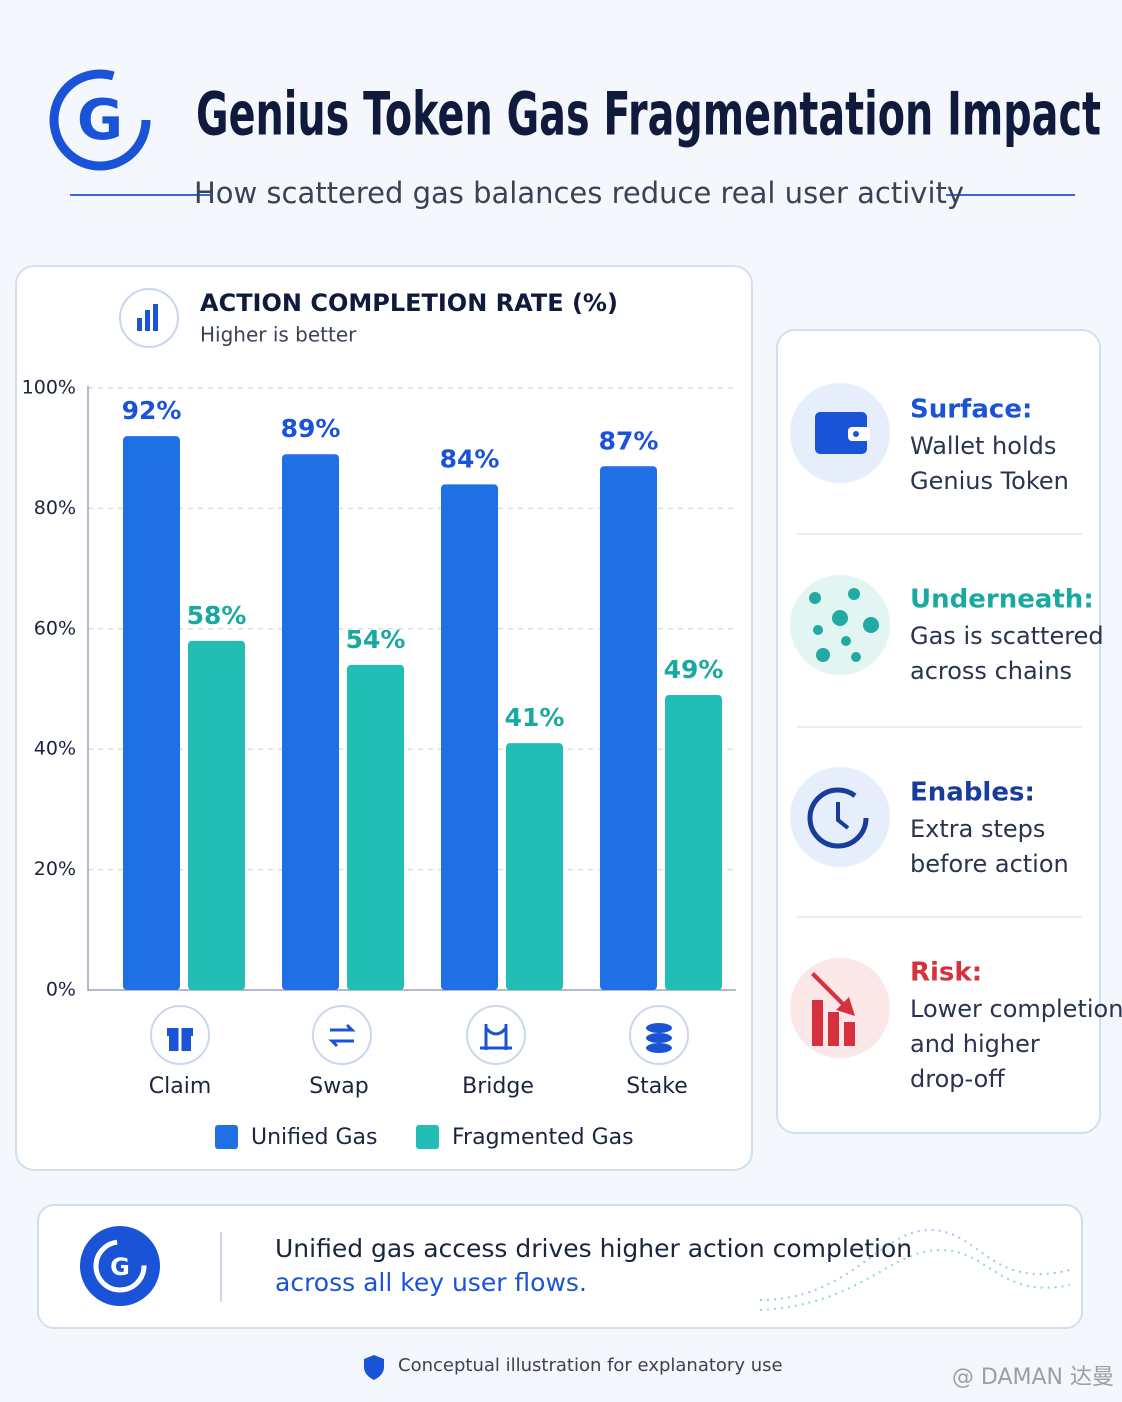 The image size is (1122, 1402). Describe the element at coordinates (957, 1079) in the screenshot. I see `insight-text: drop-off` at that location.